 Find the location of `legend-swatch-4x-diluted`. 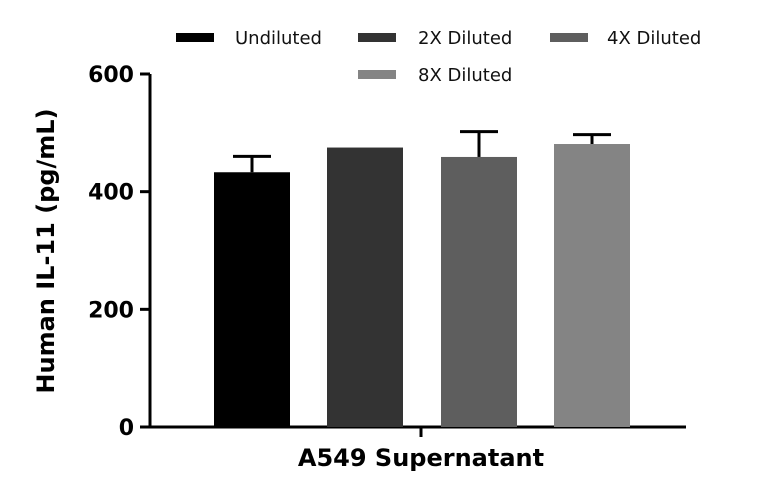

legend-swatch-4x-diluted is located at coordinates (569, 37).